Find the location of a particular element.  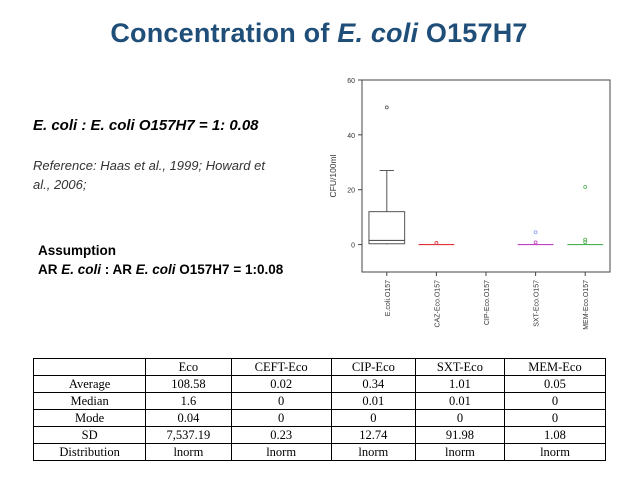

table-cell: 0.04 is located at coordinates (188, 418).